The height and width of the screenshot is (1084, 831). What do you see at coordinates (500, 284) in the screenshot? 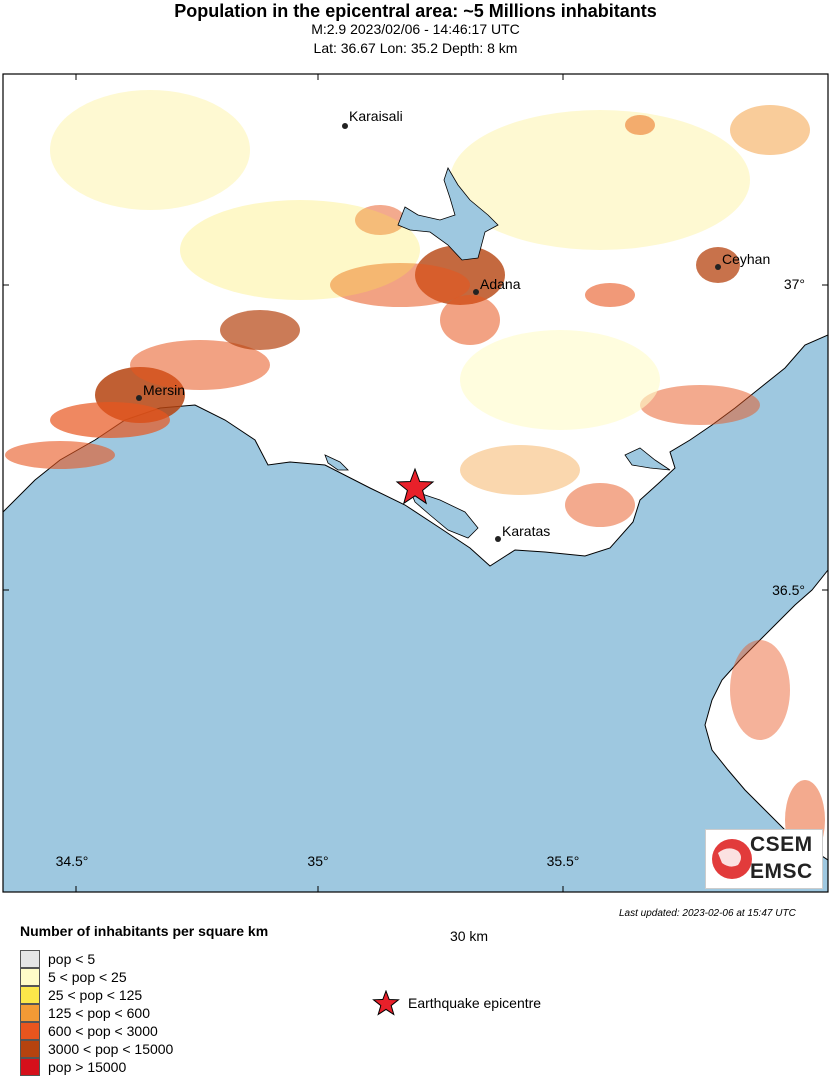
I see `city-label-adana: Adana` at bounding box center [500, 284].